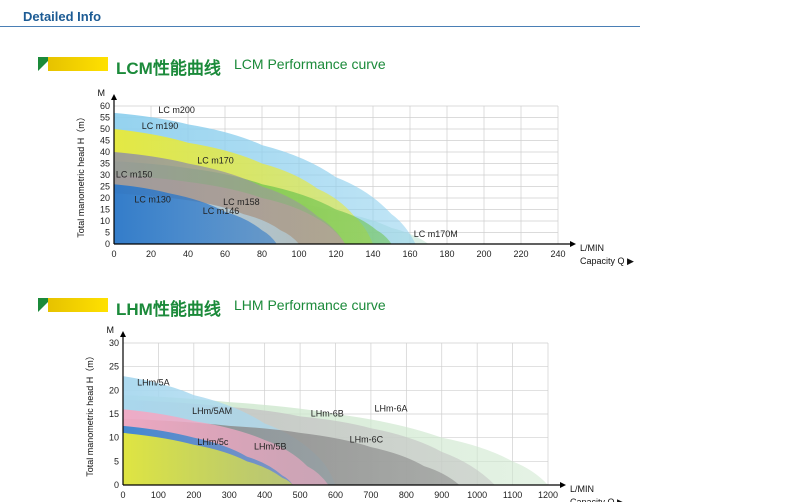  I want to click on y-tick-label: 35, so click(105, 164).